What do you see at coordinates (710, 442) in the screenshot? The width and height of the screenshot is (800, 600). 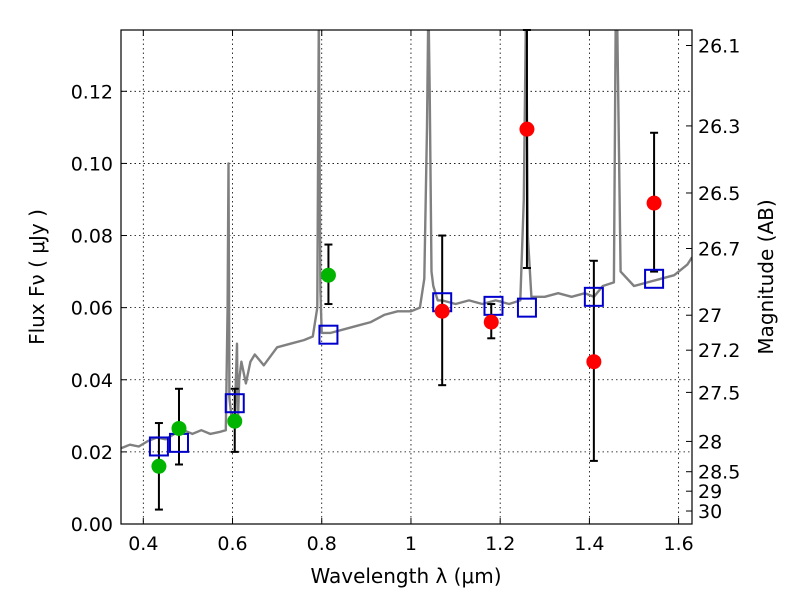 I see `y2-tick-label: 28` at bounding box center [710, 442].